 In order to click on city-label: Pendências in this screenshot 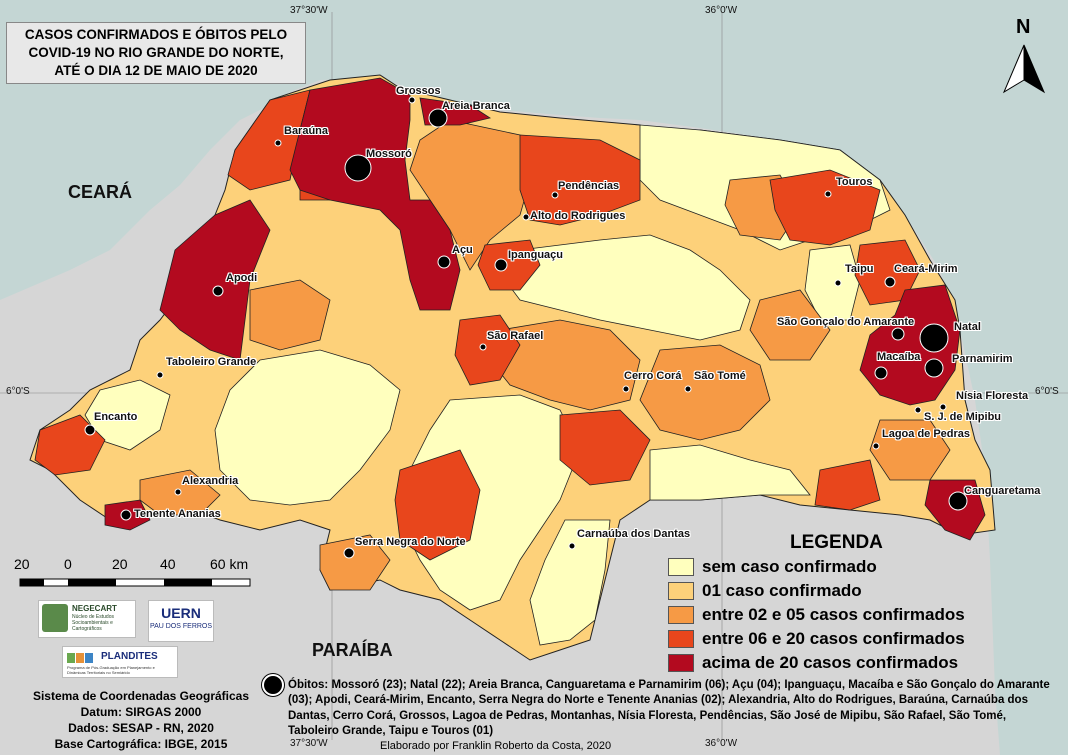, I will do `click(589, 186)`.